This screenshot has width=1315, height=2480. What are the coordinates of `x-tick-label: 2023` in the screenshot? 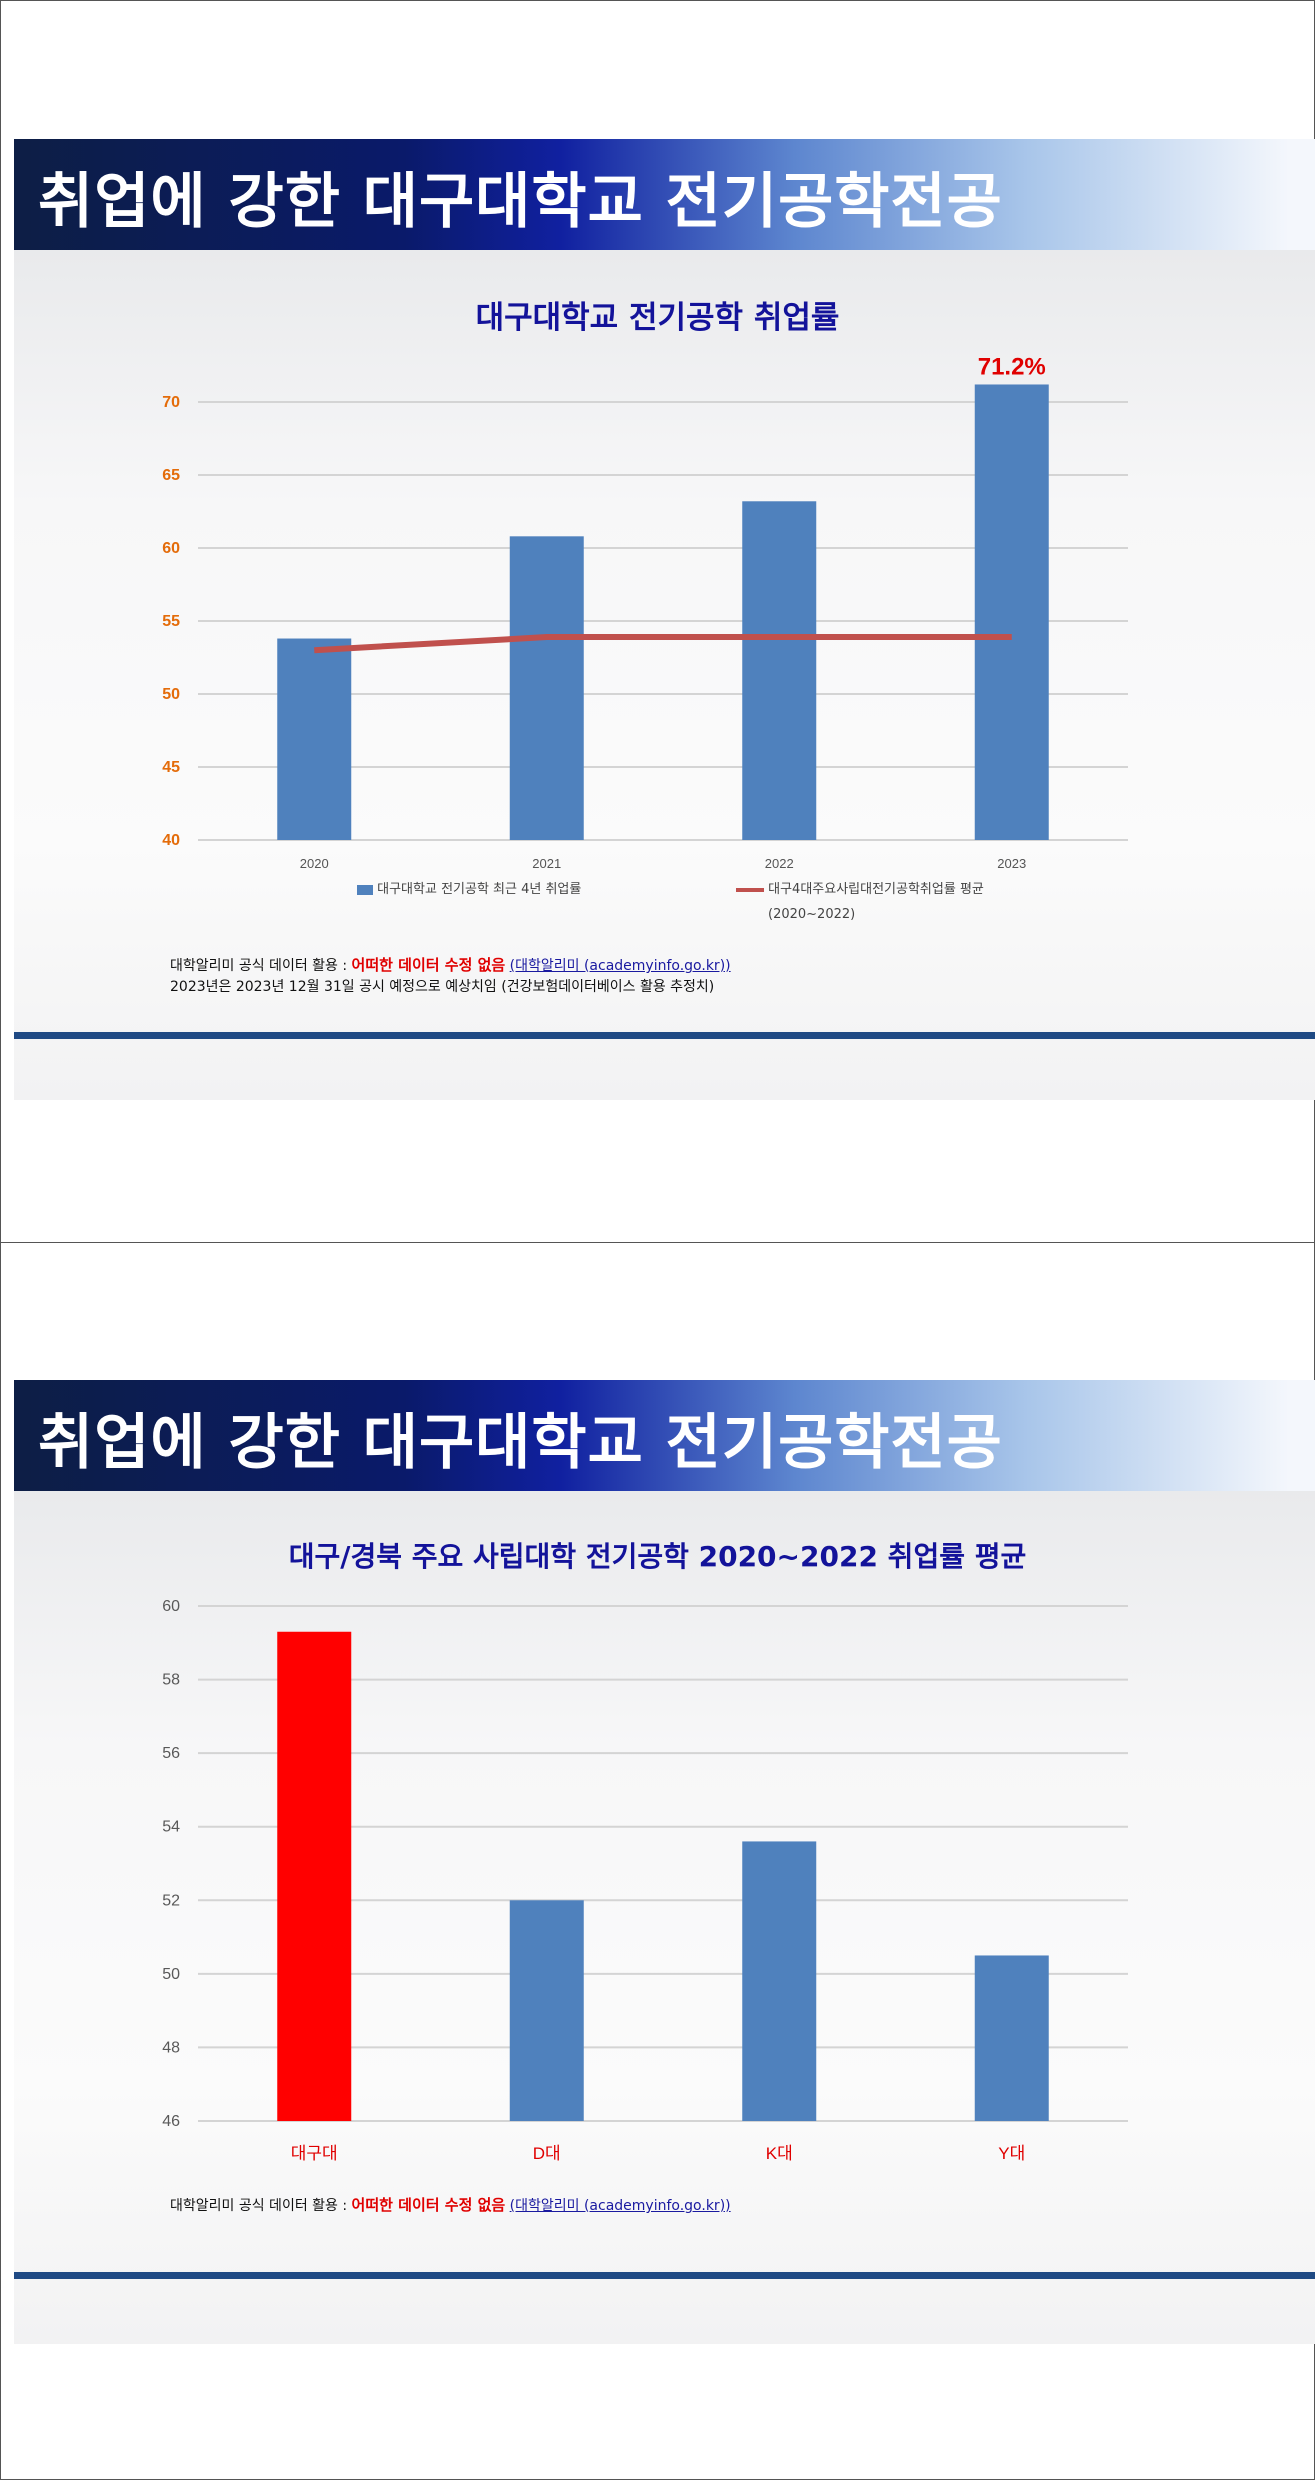 It's located at (1011, 863).